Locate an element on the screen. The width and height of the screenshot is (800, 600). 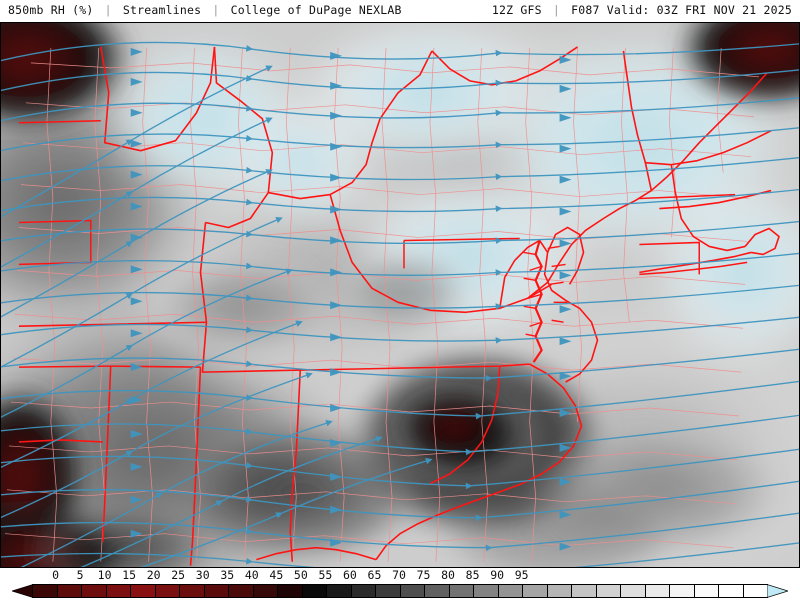
colorbar-tick-label: 75 is located at coordinates (423, 575).